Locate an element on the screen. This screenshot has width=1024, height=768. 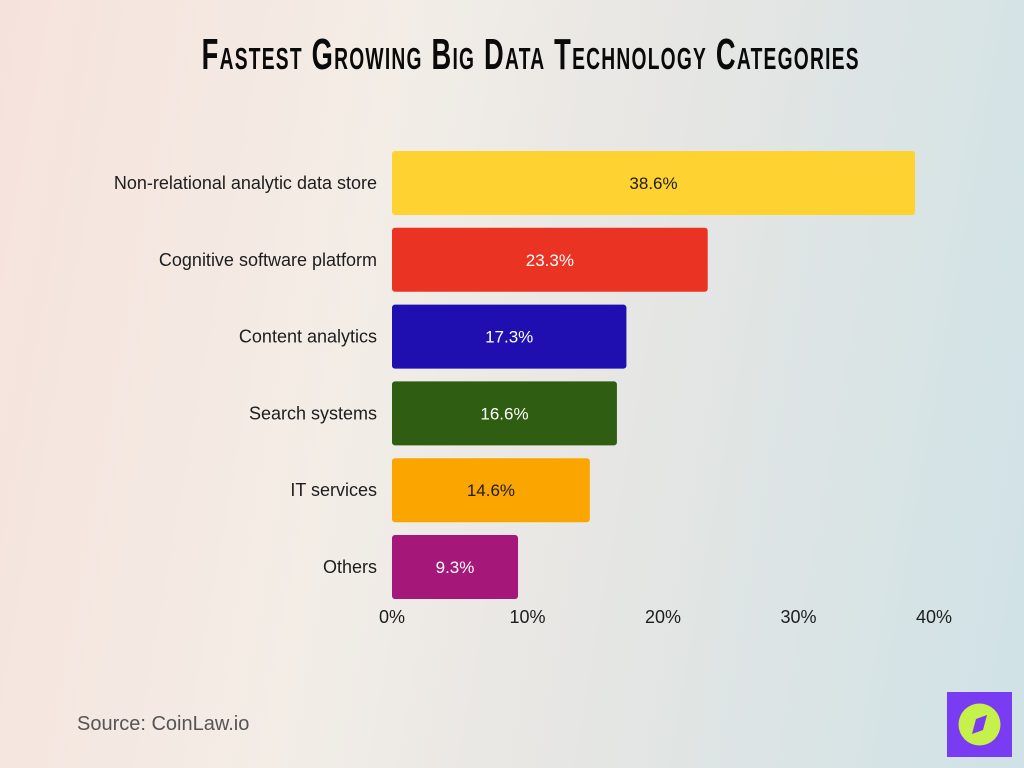
x-tick-label: 10% is located at coordinates (527, 617).